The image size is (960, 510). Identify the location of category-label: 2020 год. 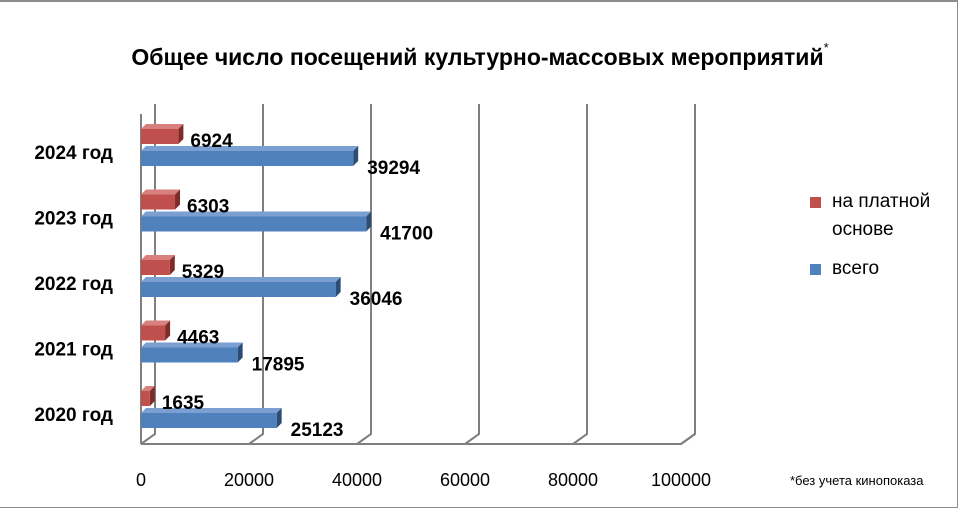
(73, 415).